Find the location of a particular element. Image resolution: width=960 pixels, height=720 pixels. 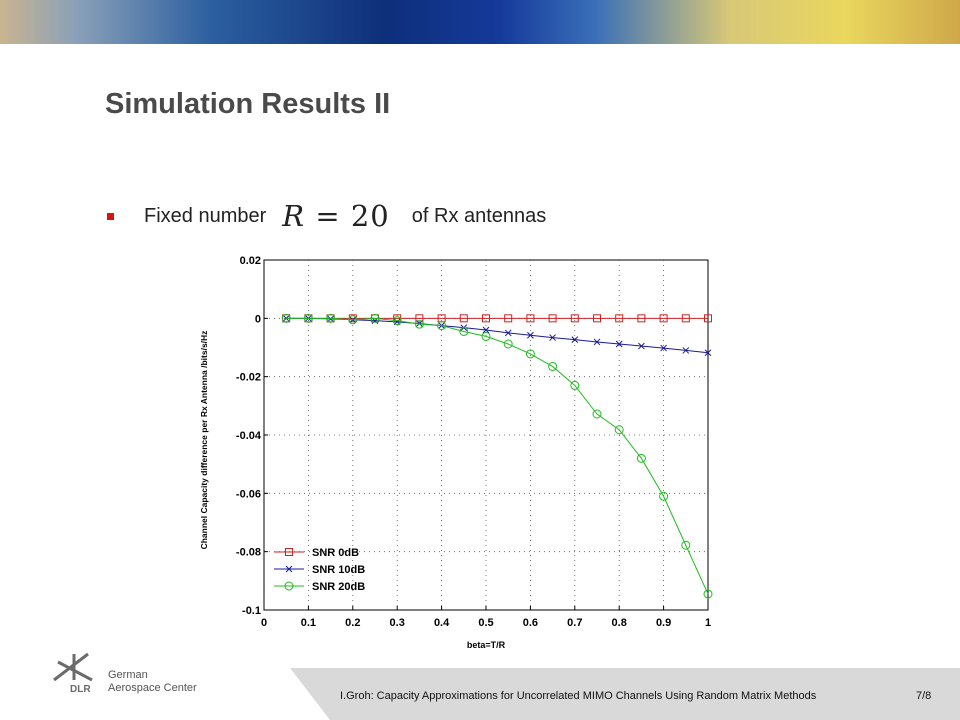

header-banner is located at coordinates (480, 25).